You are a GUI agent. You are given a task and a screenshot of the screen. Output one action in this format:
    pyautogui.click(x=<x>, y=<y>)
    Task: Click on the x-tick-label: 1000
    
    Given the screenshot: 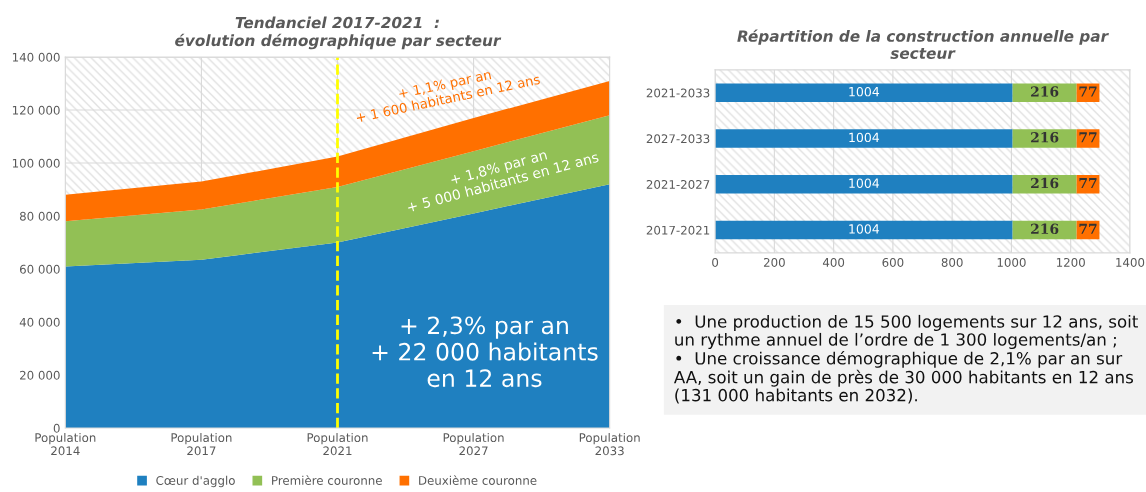 What is the action you would take?
    pyautogui.click(x=1011, y=262)
    